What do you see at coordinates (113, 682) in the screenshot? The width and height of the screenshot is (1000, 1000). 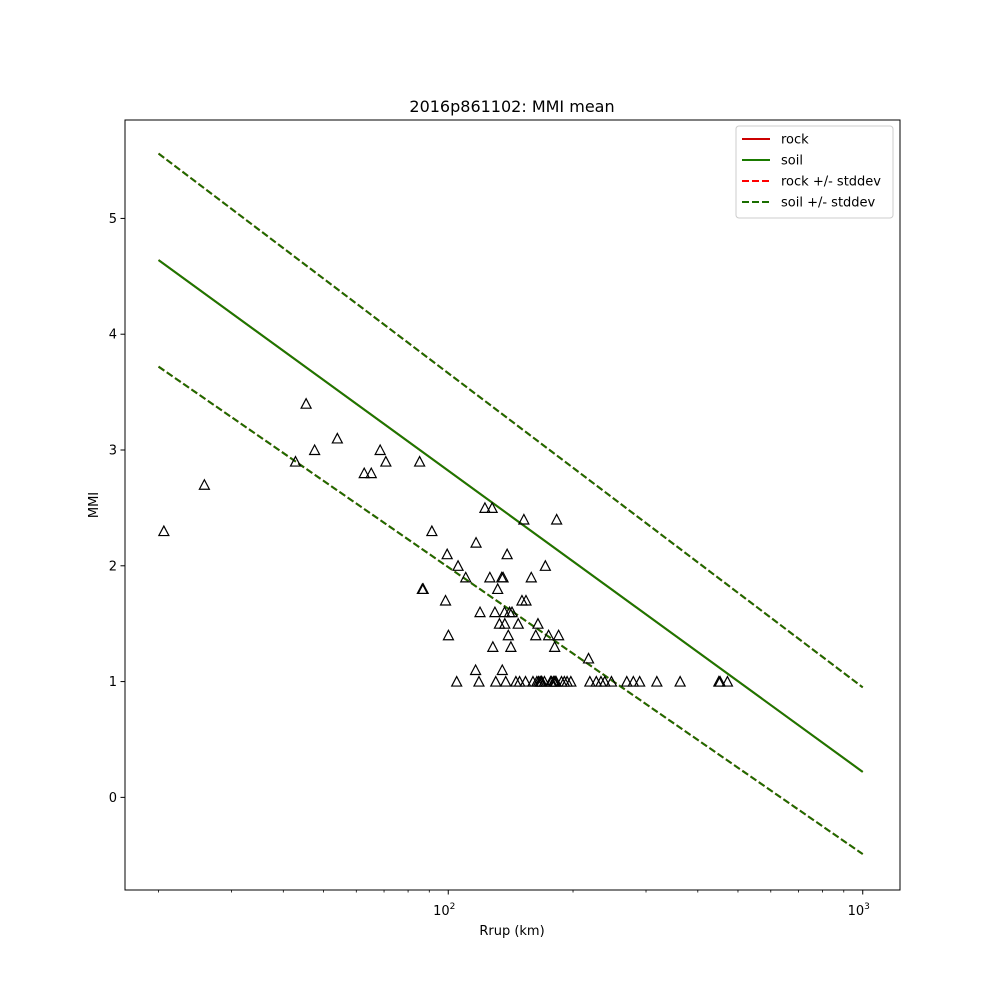 I see `y-tick-label: 1` at bounding box center [113, 682].